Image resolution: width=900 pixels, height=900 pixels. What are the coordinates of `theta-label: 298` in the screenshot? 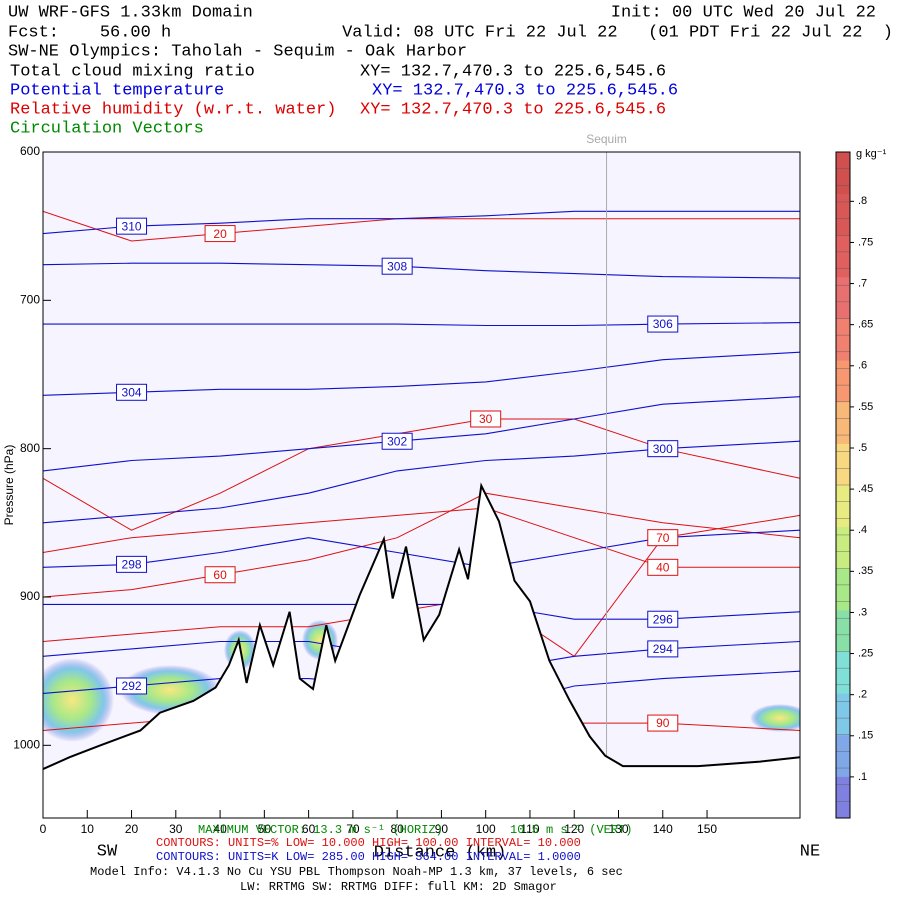 It's located at (132, 565).